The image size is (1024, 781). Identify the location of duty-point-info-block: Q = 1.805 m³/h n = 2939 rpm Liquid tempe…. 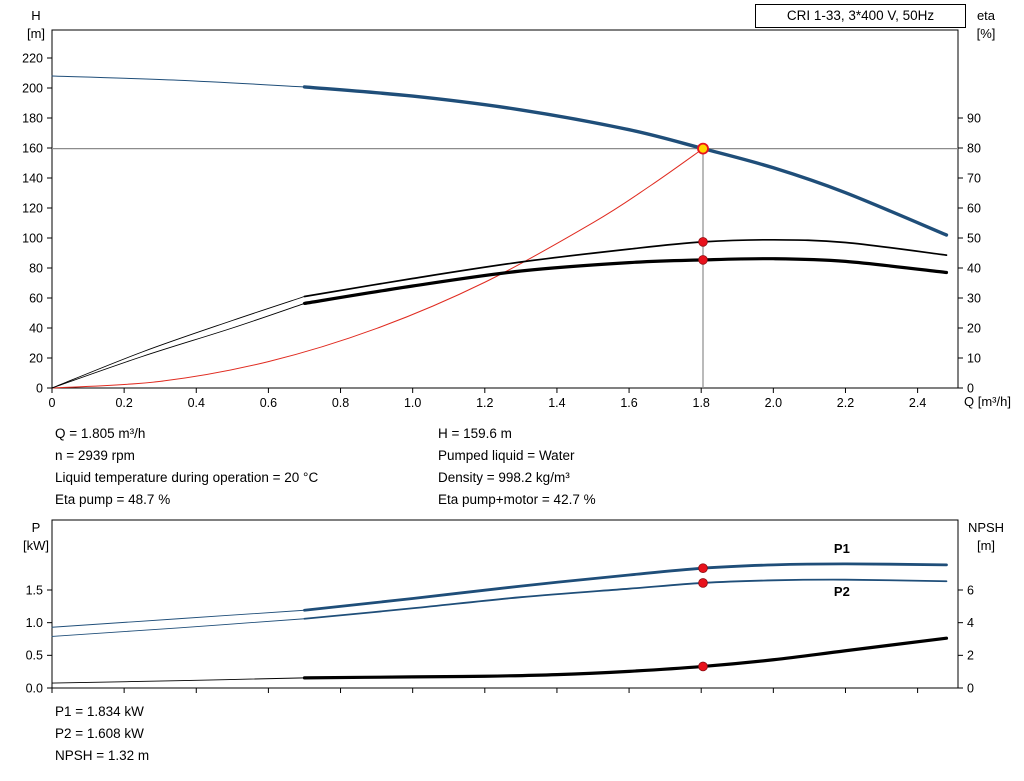
(512, 469).